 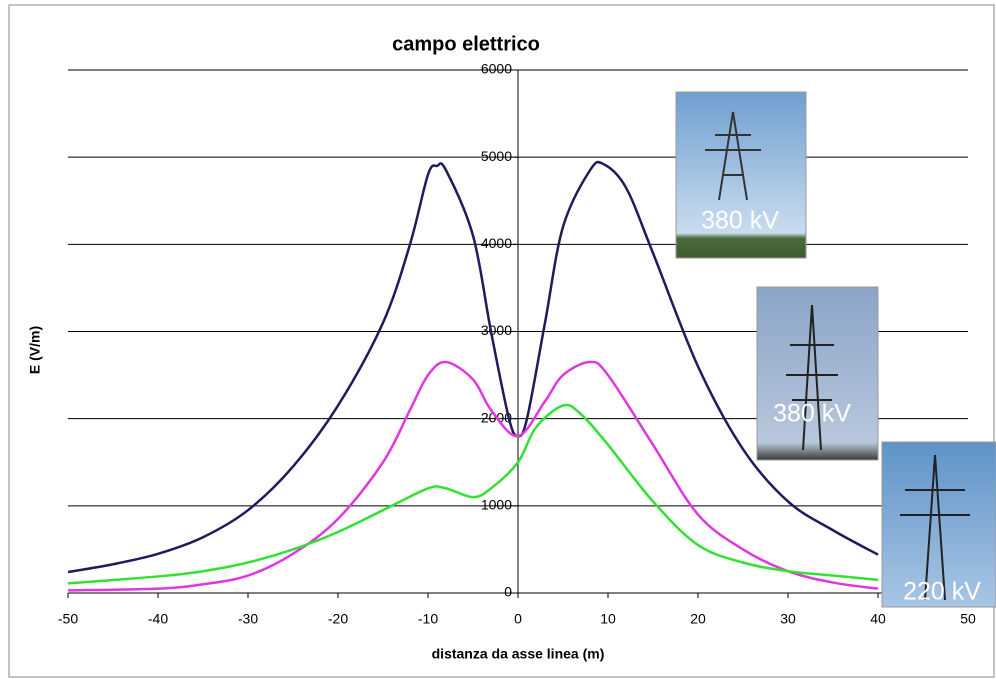 What do you see at coordinates (878, 619) in the screenshot?
I see `x-tick-label: 40` at bounding box center [878, 619].